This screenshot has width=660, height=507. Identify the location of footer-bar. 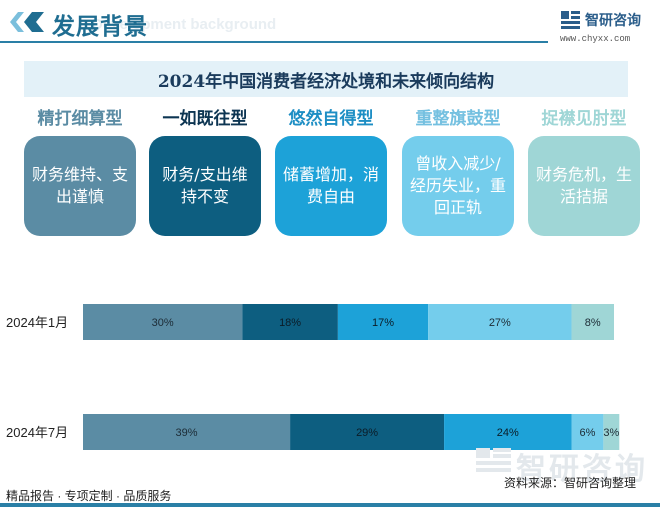
(330, 505).